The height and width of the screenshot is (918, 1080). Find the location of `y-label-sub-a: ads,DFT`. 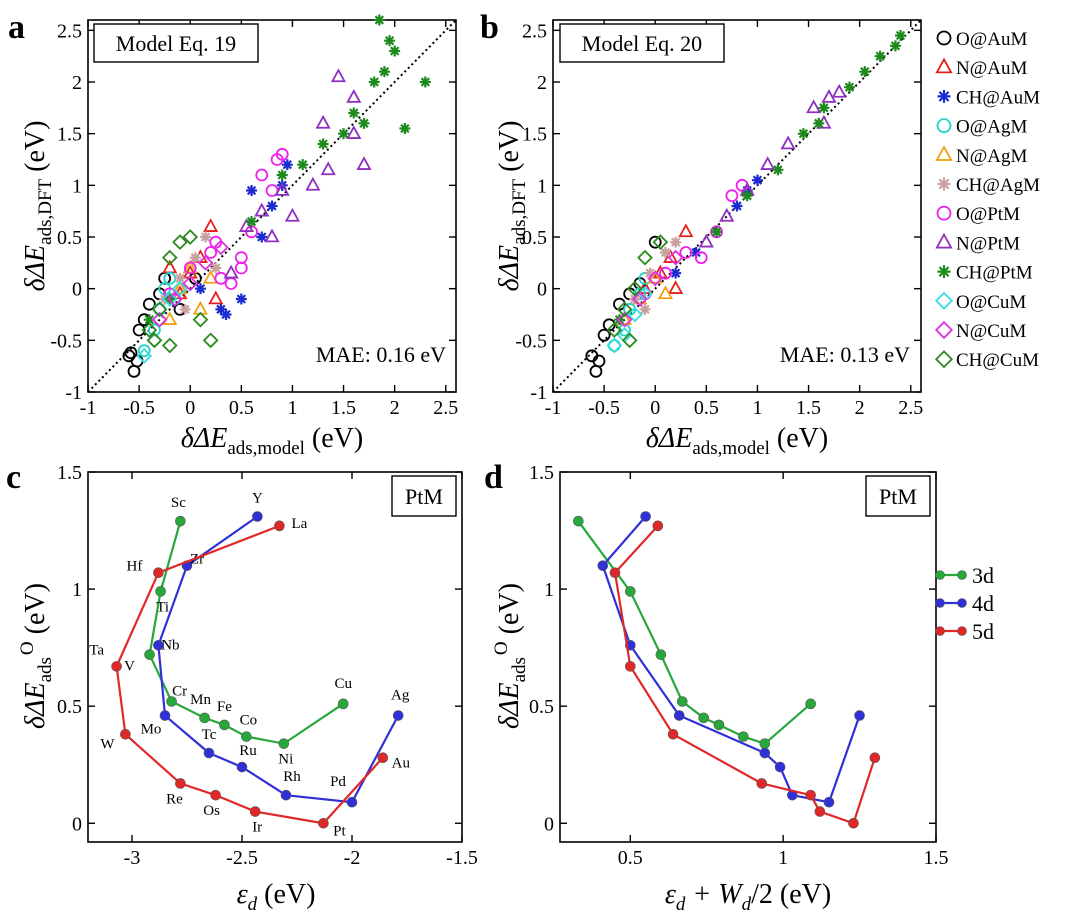

y-label-sub-a: ads,DFT is located at coordinates (45, 211).